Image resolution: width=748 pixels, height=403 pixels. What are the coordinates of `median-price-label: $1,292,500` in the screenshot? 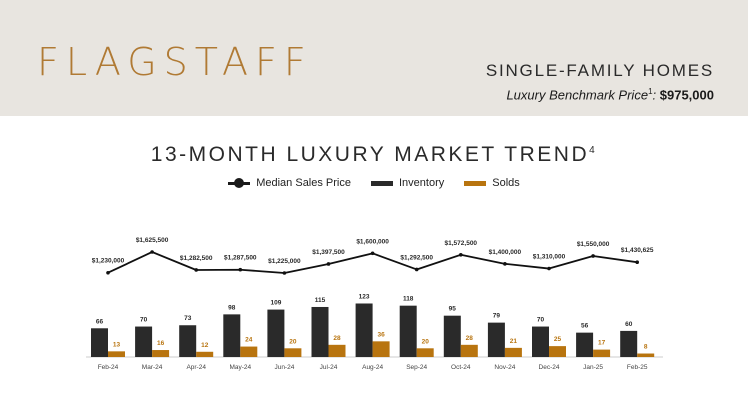 It's located at (416, 257).